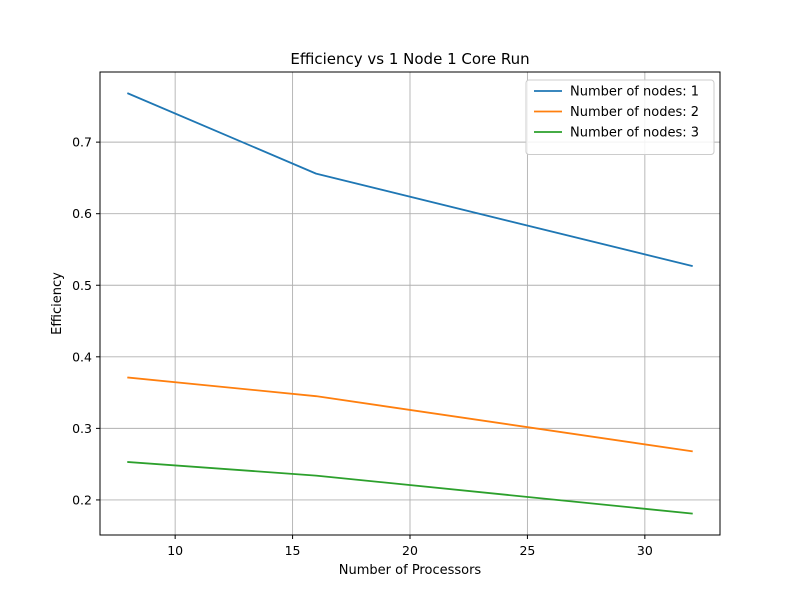 This screenshot has height=600, width=800. Describe the element at coordinates (293, 550) in the screenshot. I see `x-tick-label: 15` at that location.